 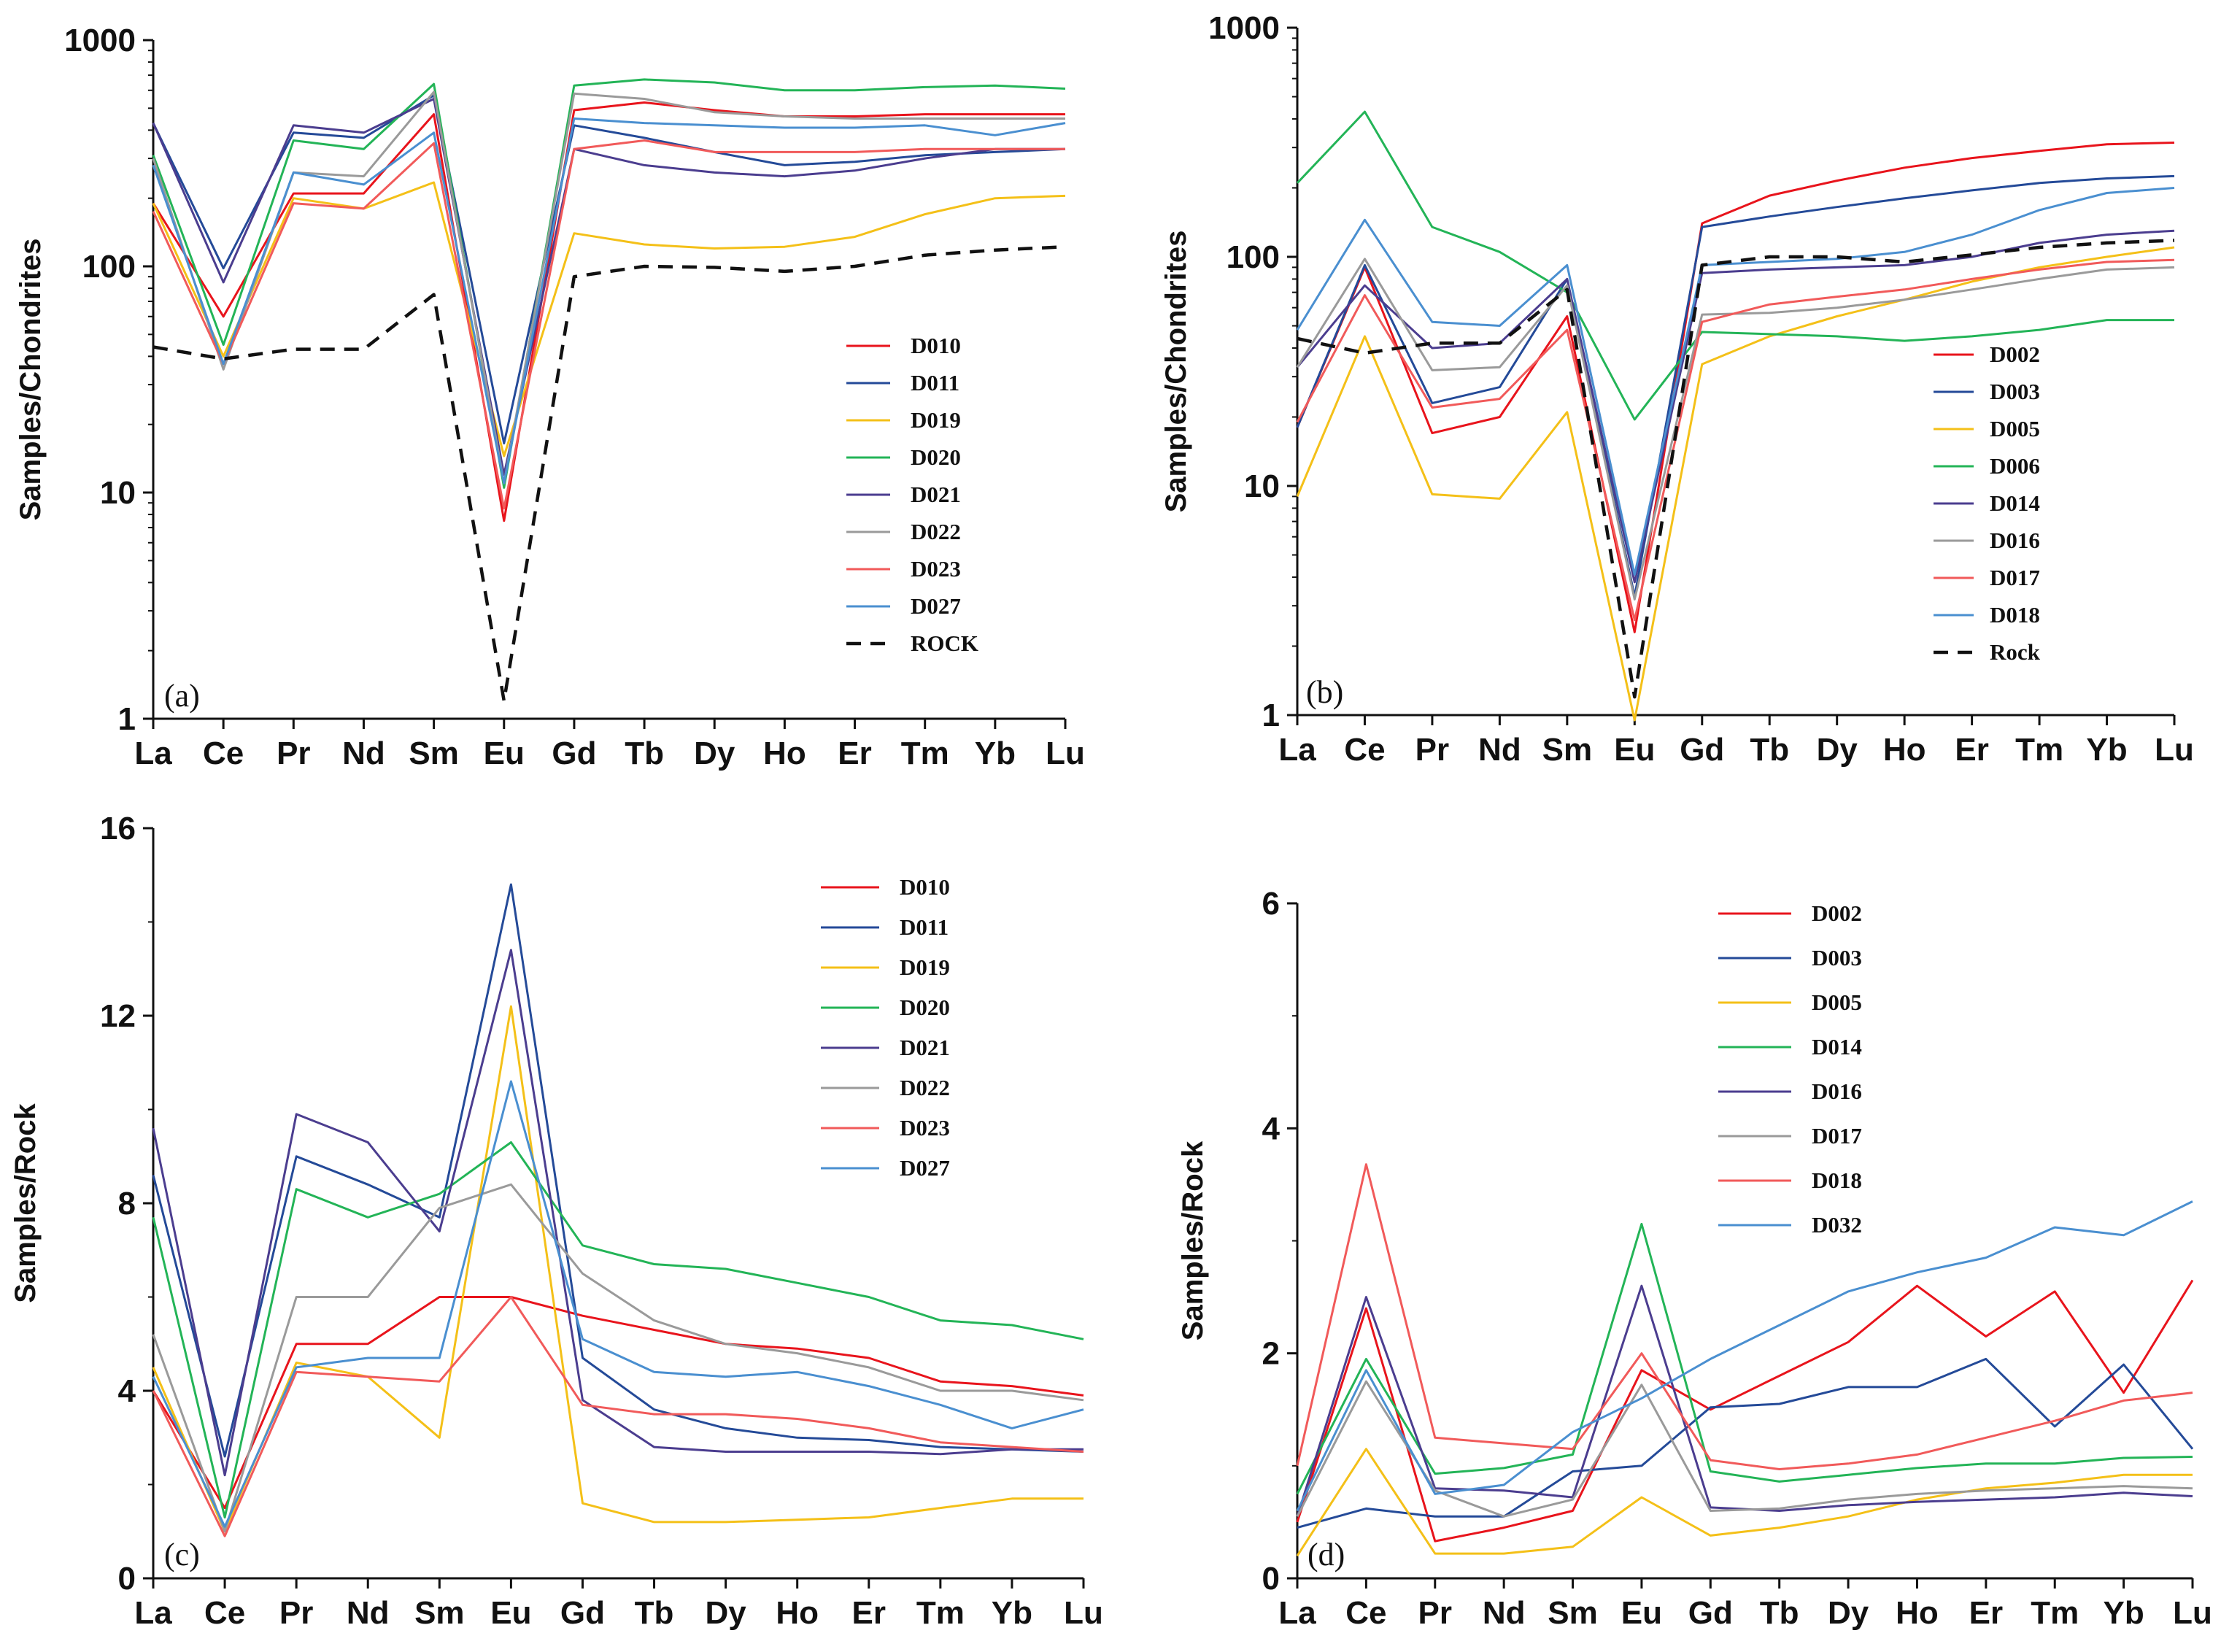 I want to click on y-tick-label: 16, so click(x=118, y=828).